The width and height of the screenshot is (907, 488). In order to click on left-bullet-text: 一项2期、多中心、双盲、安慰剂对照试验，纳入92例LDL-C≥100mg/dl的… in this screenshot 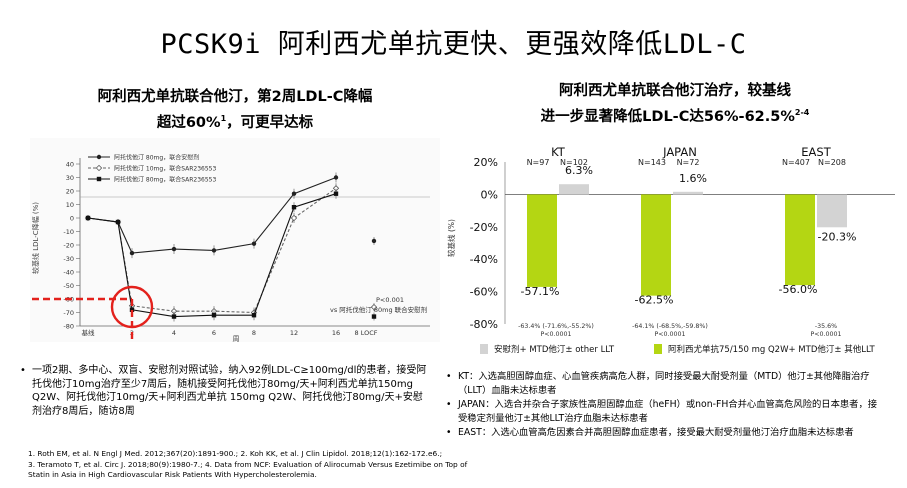, I will do `click(229, 391)`.